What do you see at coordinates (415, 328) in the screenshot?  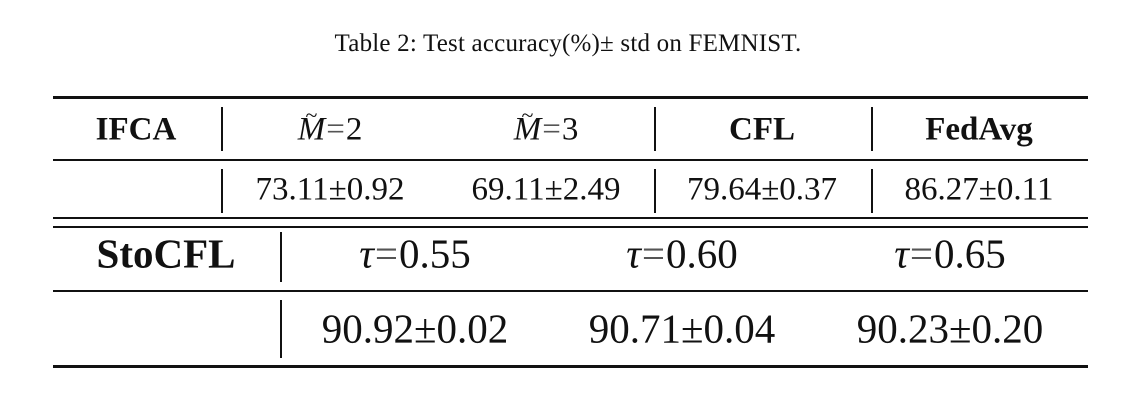 I see `cell-stocfl-tau-055: 90.92±0.02` at bounding box center [415, 328].